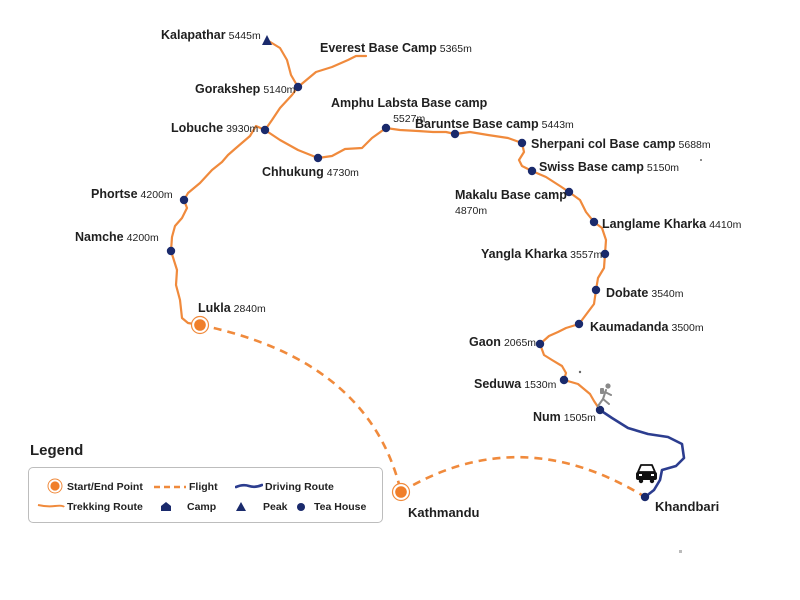 The width and height of the screenshot is (800, 600). What do you see at coordinates (645, 293) in the screenshot?
I see `label-dobate: Dobate 3540m` at bounding box center [645, 293].